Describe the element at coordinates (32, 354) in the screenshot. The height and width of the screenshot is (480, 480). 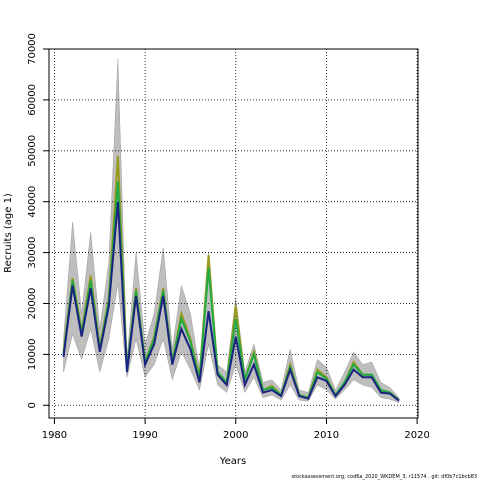
I see `y-tick-label: 10000` at that location.